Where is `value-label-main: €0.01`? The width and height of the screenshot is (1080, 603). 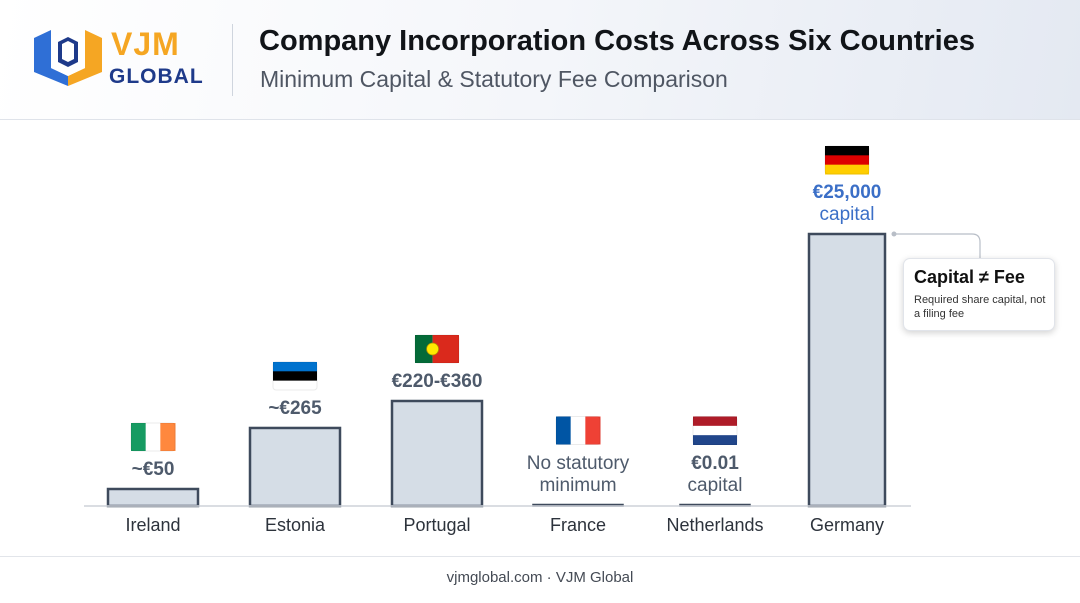
value-label-main: €0.01 is located at coordinates (715, 463).